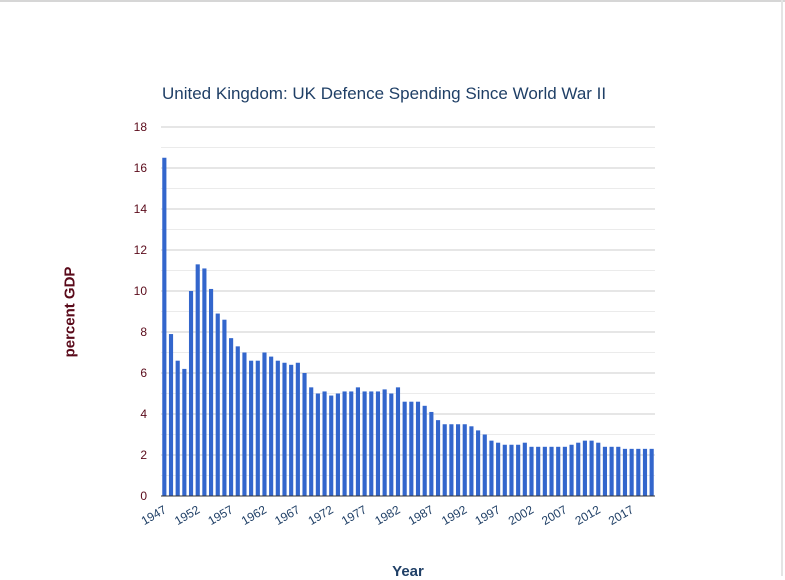 The image size is (785, 580). I want to click on x-tick-label: 1987, so click(421, 515).